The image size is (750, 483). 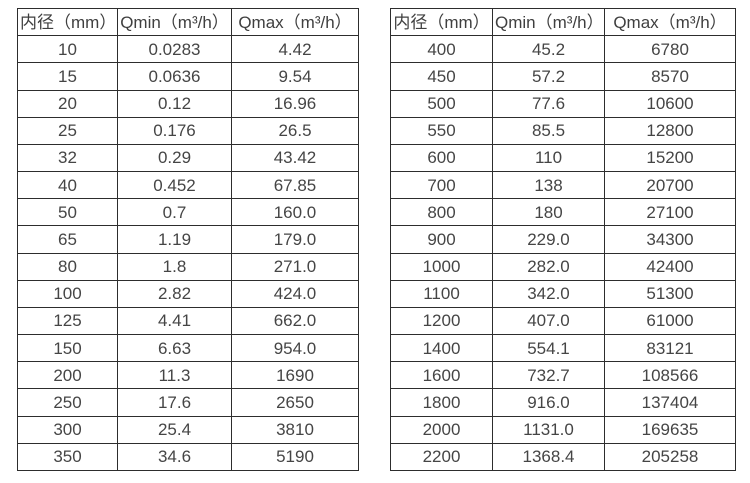 I want to click on table-cell: 45.2, so click(x=548, y=49).